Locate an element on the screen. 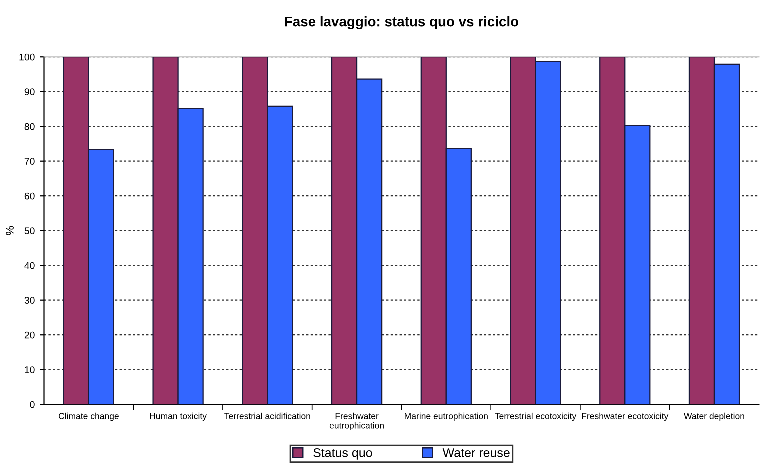 The image size is (763, 476). y-tick-label: 100 is located at coordinates (27, 57).